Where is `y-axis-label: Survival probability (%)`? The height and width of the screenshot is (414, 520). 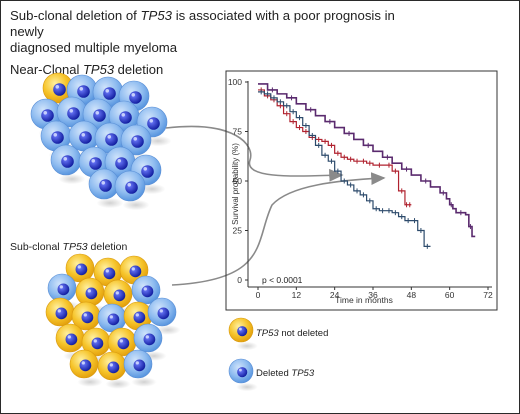
y-axis-label: Survival probability (%) is located at coordinates (235, 184).